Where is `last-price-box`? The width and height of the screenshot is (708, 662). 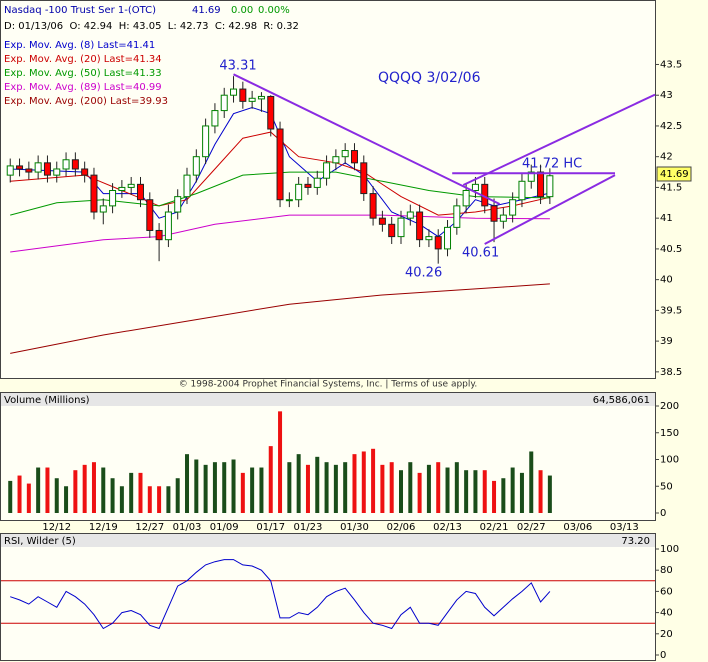 last-price-box is located at coordinates (674, 174).